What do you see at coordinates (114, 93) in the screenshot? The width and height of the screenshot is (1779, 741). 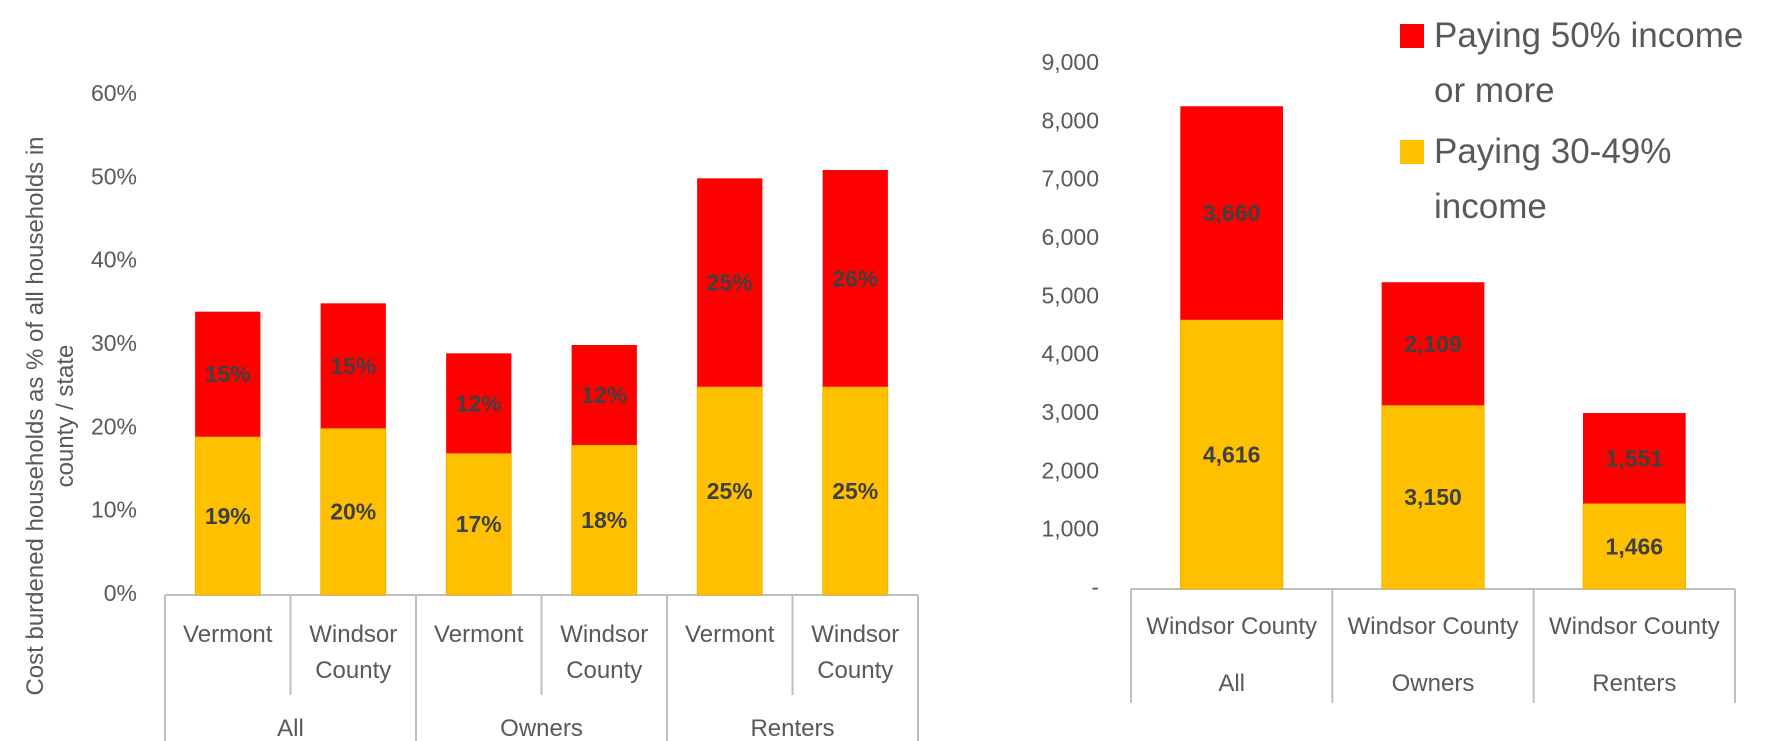 I see `y-tick-label: 60%` at bounding box center [114, 93].